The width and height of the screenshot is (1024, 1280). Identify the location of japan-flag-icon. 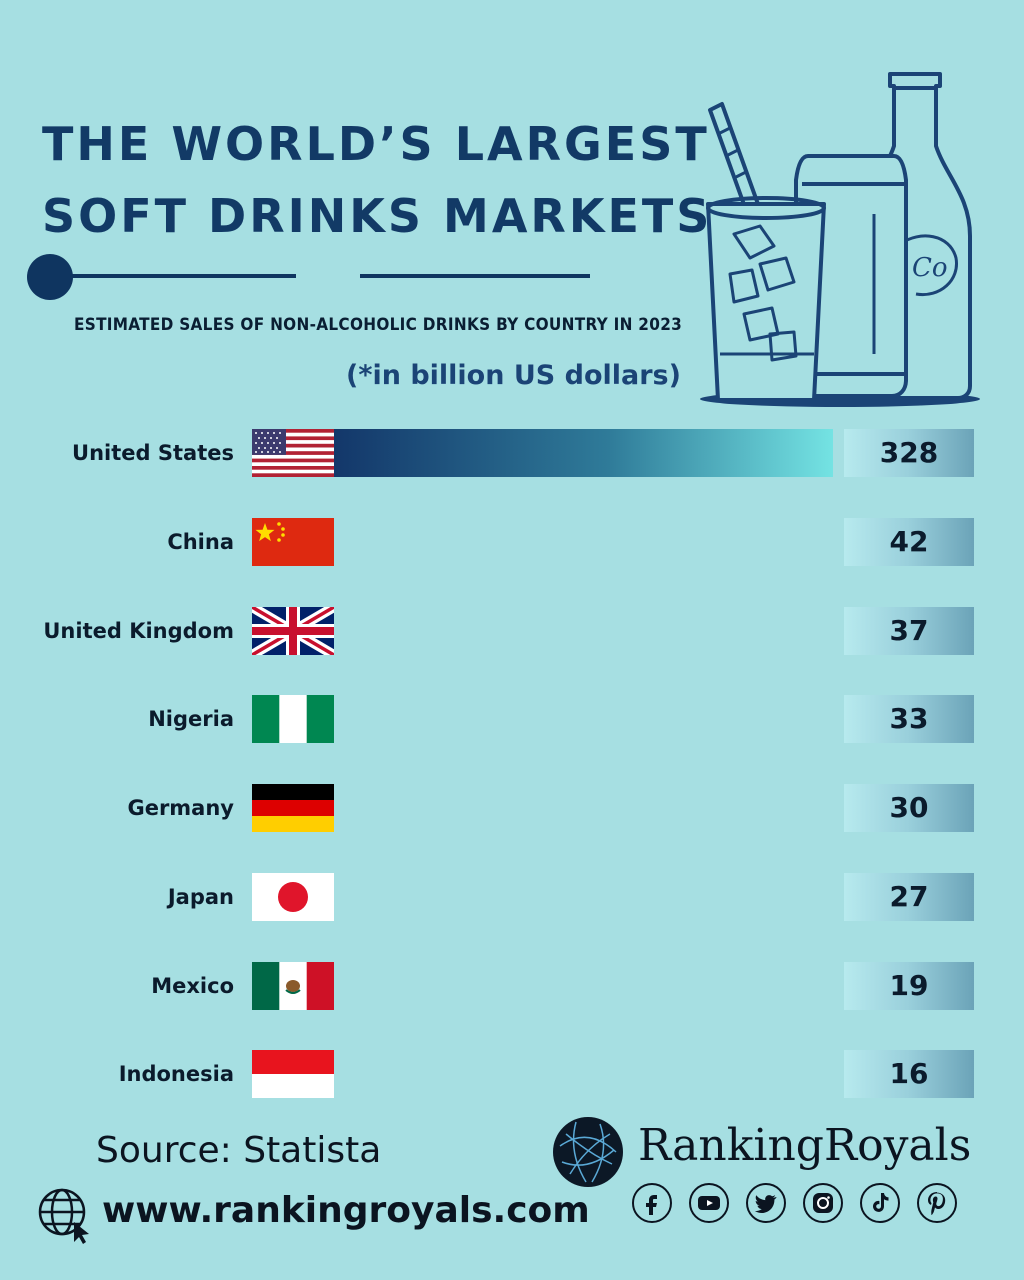
(293, 897).